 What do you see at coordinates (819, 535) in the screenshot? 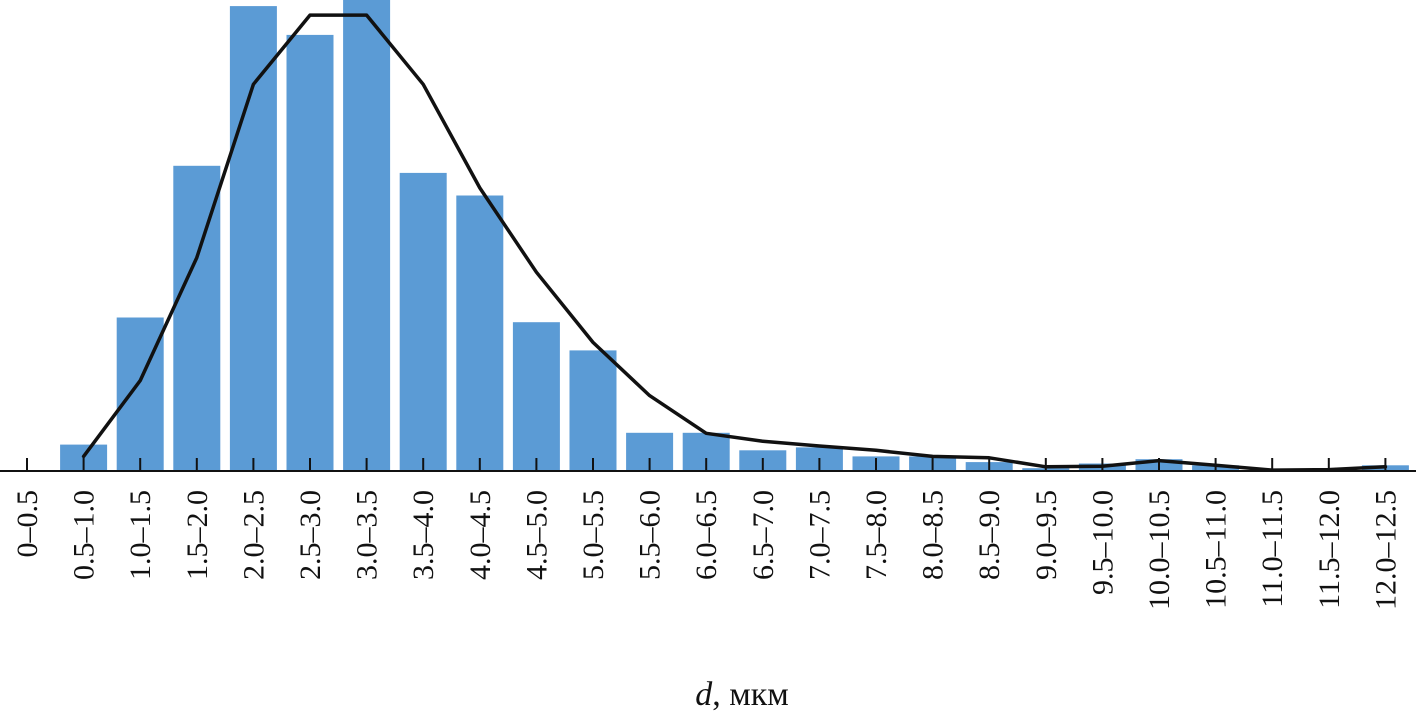
I see `x-tick-label-14: 7.0–7.5` at bounding box center [819, 535].